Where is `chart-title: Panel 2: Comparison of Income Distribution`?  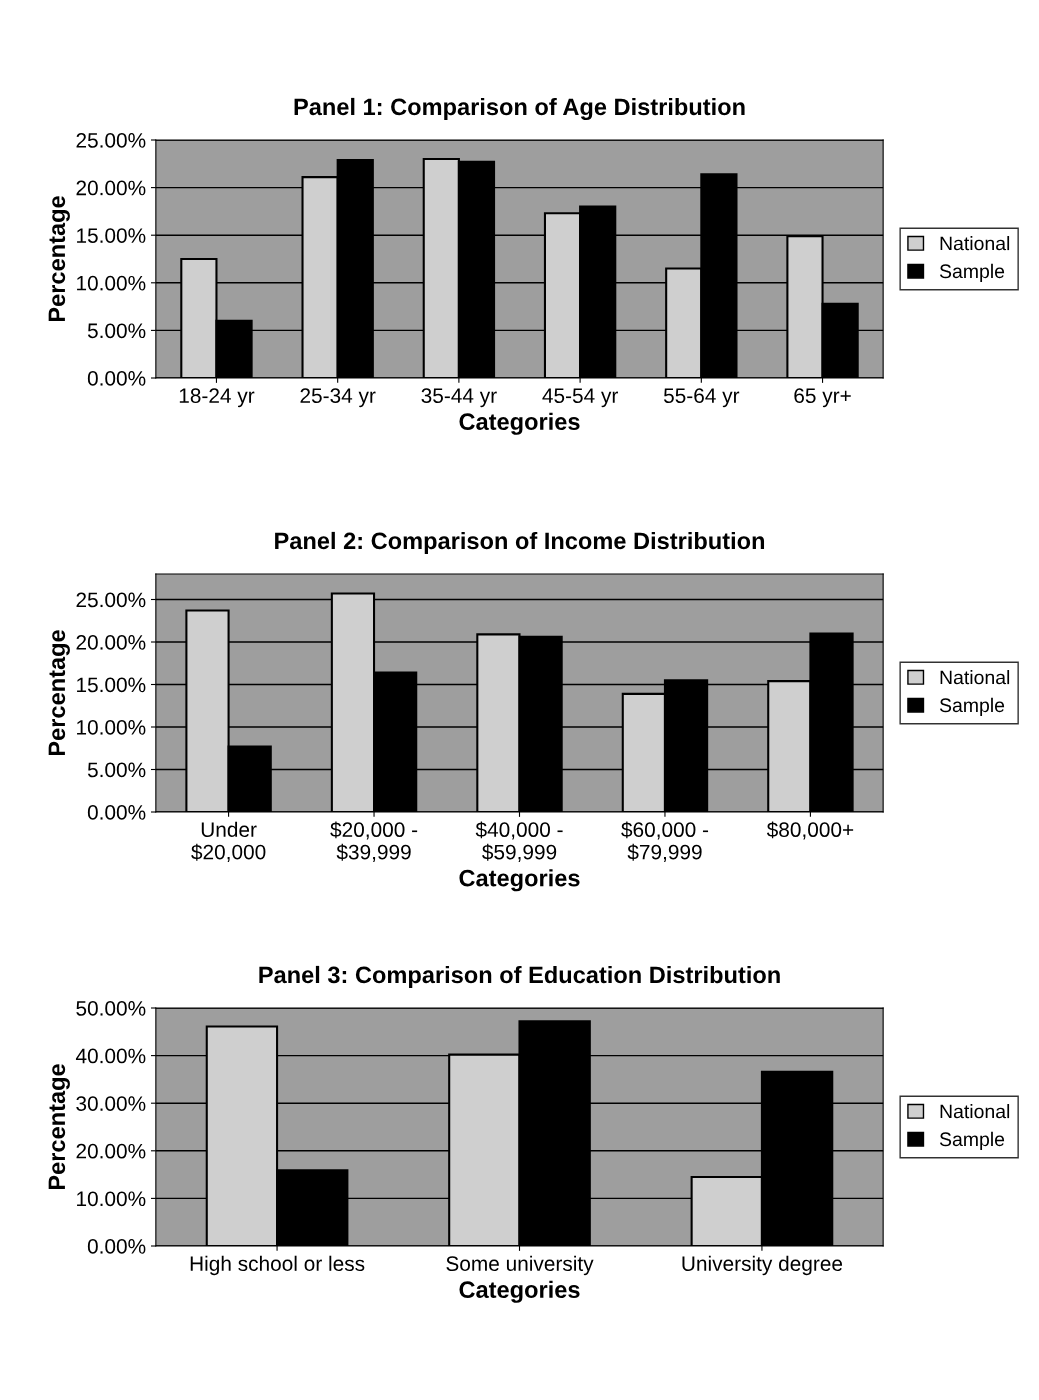 chart-title: Panel 2: Comparison of Income Distribution is located at coordinates (520, 542).